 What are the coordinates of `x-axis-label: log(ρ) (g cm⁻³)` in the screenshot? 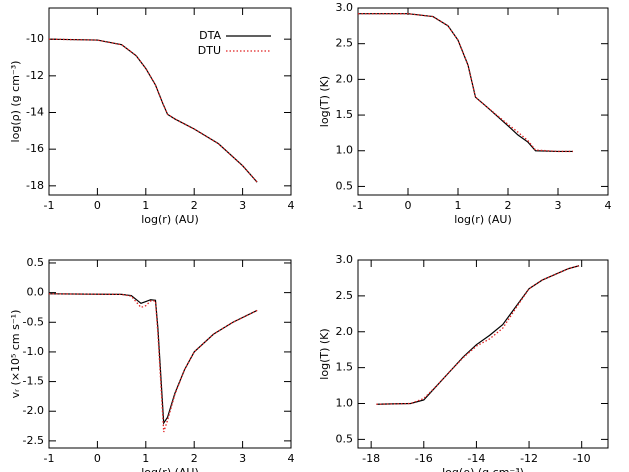 It's located at (483, 469).